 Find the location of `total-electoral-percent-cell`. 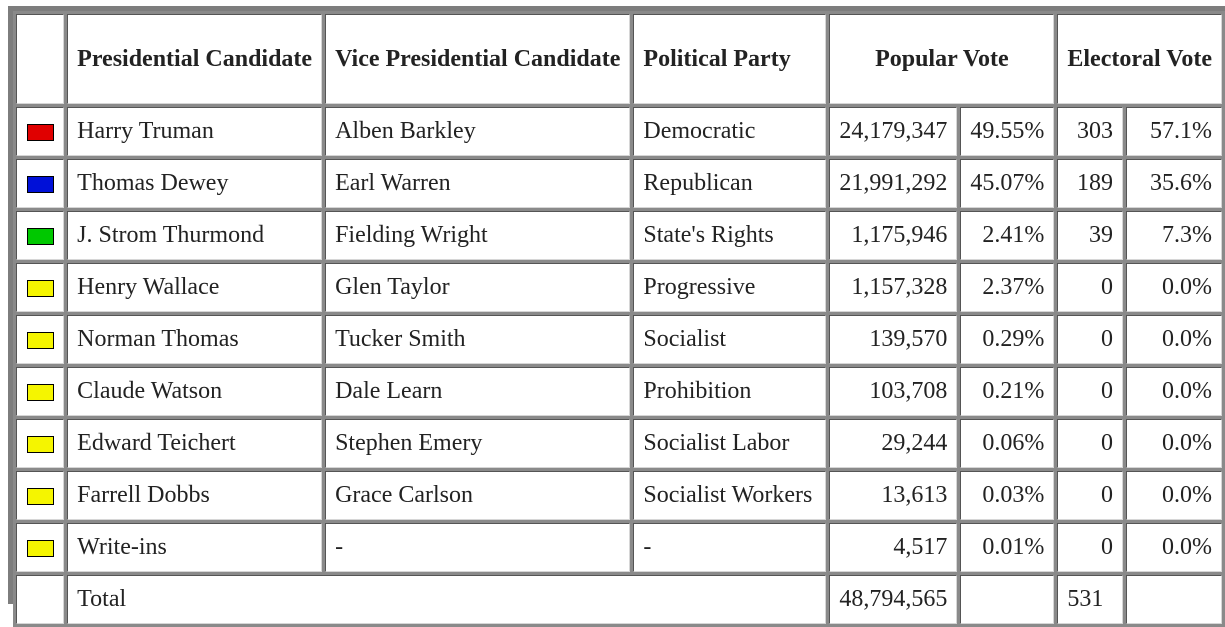

total-electoral-percent-cell is located at coordinates (1173, 599).